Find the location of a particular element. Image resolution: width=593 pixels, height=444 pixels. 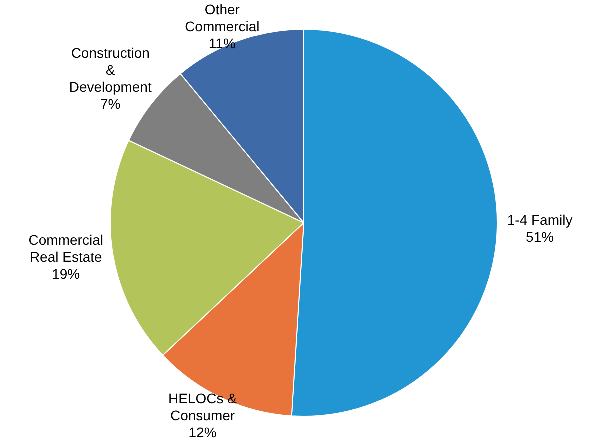

data-label: 11% is located at coordinates (222, 43).